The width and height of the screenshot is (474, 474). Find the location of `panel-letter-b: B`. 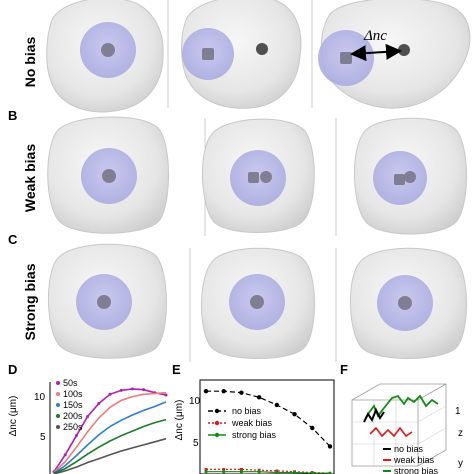

panel-letter-b: B is located at coordinates (12, 115).